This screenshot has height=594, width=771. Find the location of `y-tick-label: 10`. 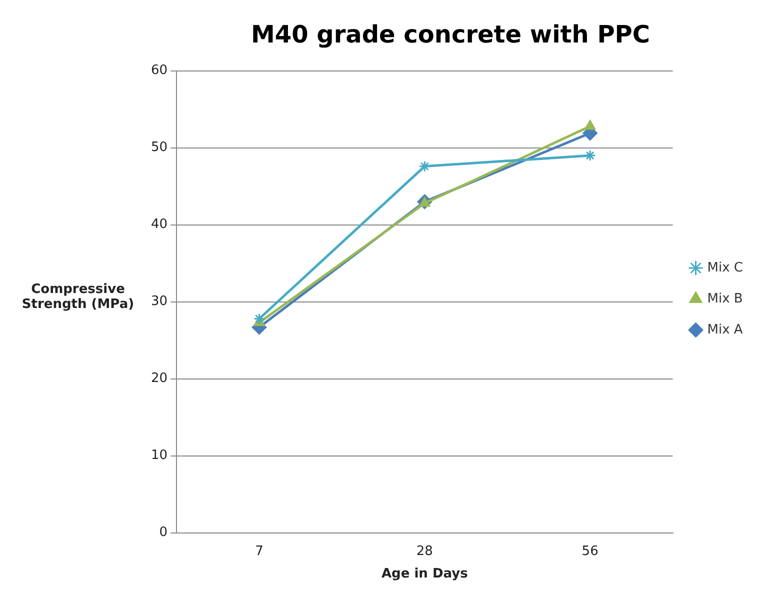

y-tick-label: 10 is located at coordinates (159, 456).